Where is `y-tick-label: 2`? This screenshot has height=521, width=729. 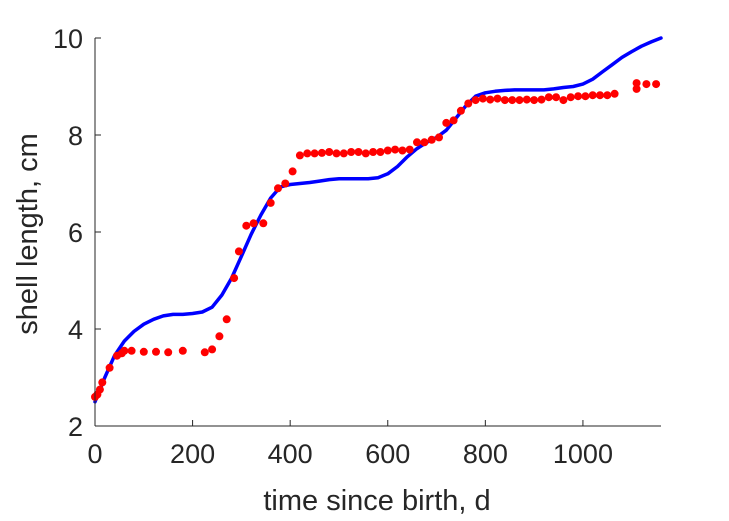 y-tick-label: 2 is located at coordinates (75, 427).